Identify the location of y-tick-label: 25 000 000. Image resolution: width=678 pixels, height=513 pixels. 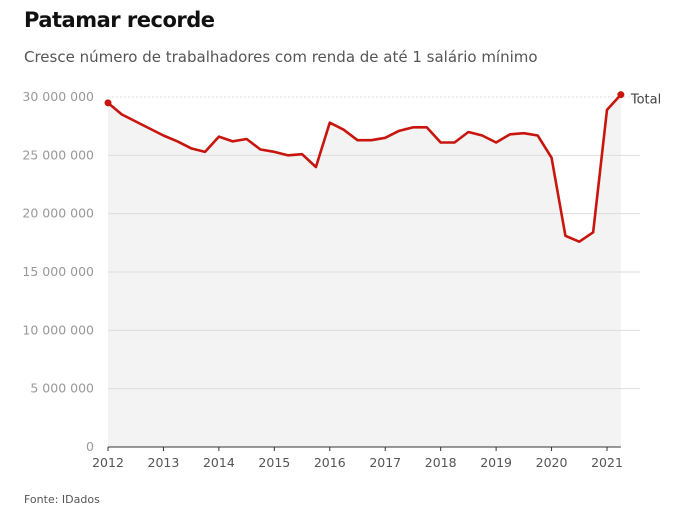
(58, 154).